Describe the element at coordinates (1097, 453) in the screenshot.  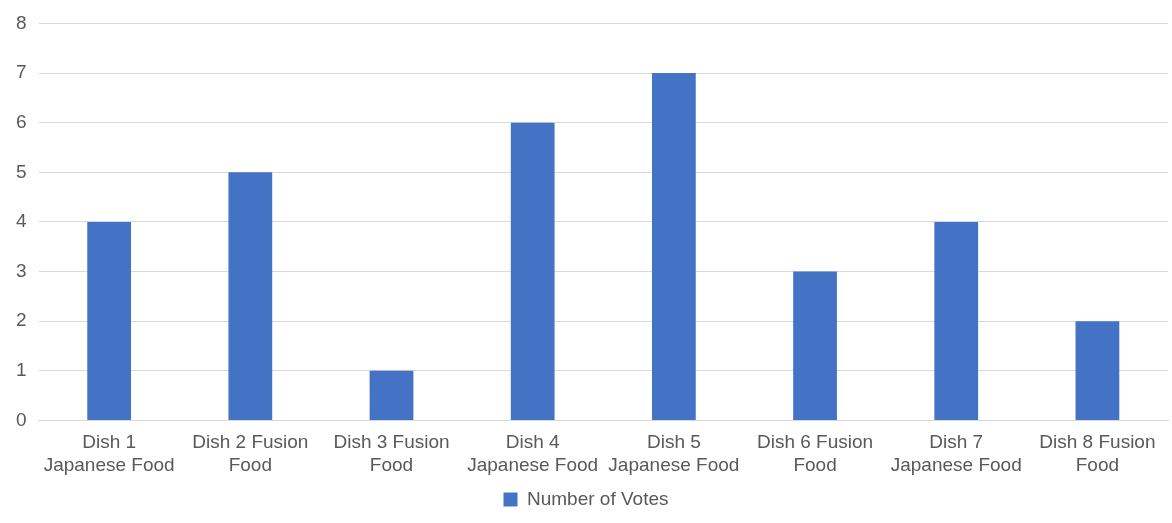
I see `x-tick-label: Dish 8 Fusion Food` at that location.